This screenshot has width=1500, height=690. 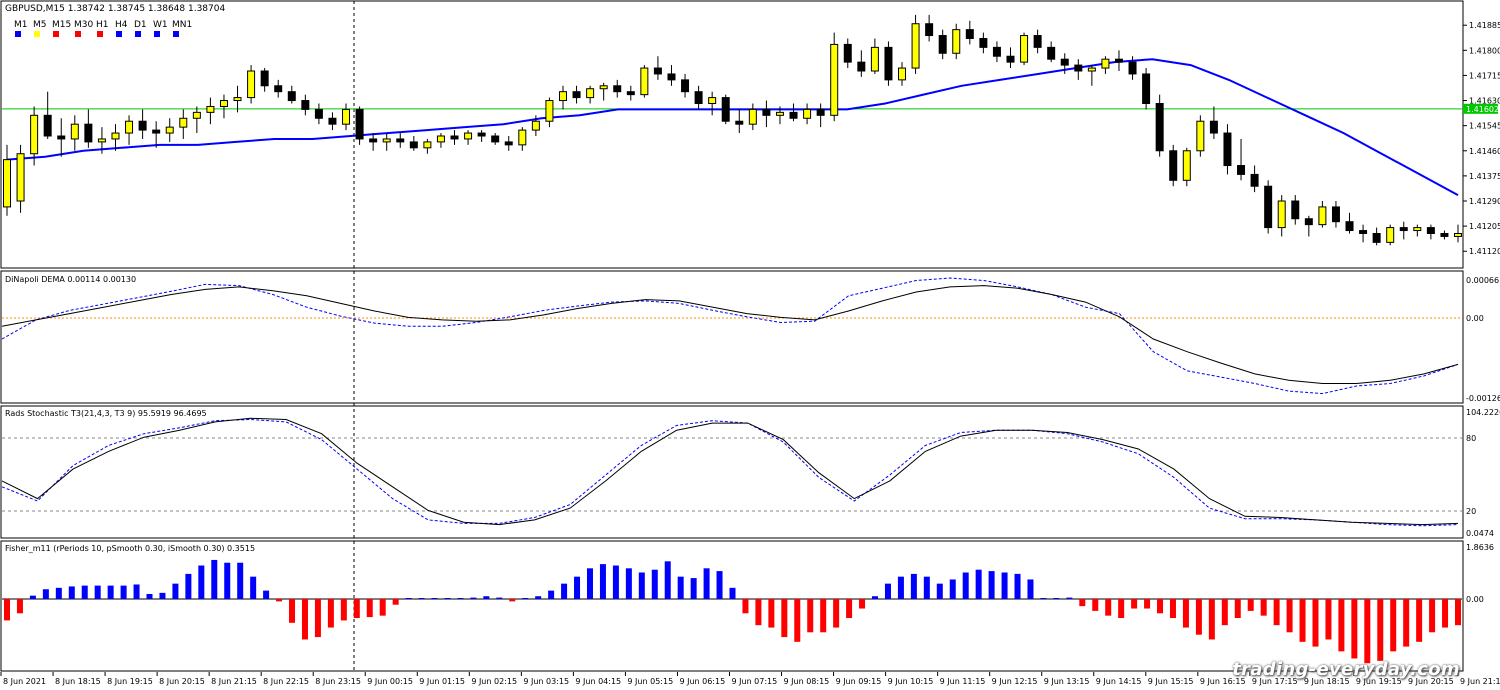 What do you see at coordinates (160, 25) in the screenshot?
I see `timeframe-w1: W1` at bounding box center [160, 25].